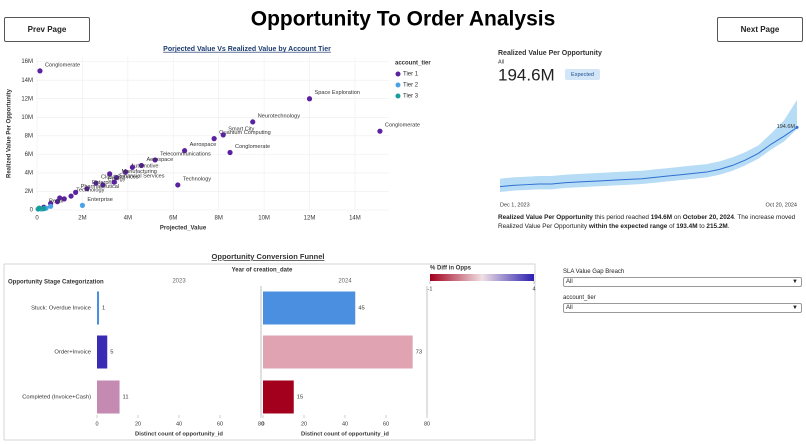  What do you see at coordinates (29, 155) in the screenshot?
I see `y-tick-label: 6M` at bounding box center [29, 155].